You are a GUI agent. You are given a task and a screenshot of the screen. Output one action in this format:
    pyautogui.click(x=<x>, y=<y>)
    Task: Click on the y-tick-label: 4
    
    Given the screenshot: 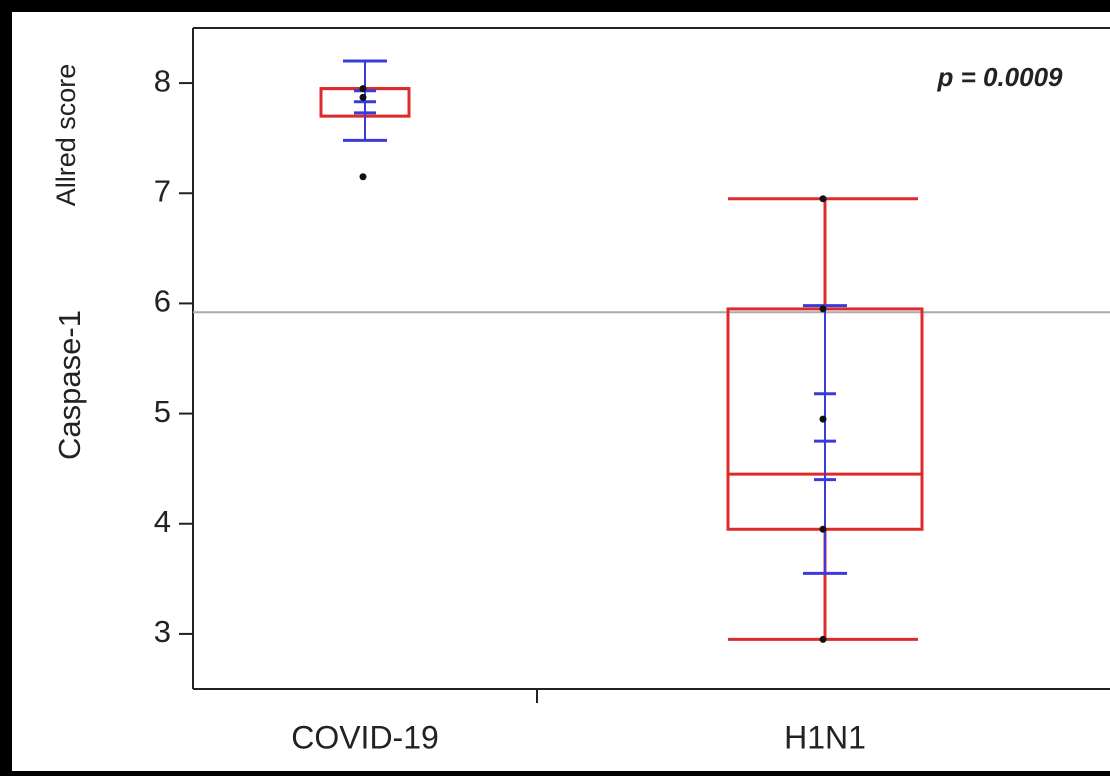 What is the action you would take?
    pyautogui.click(x=162, y=521)
    